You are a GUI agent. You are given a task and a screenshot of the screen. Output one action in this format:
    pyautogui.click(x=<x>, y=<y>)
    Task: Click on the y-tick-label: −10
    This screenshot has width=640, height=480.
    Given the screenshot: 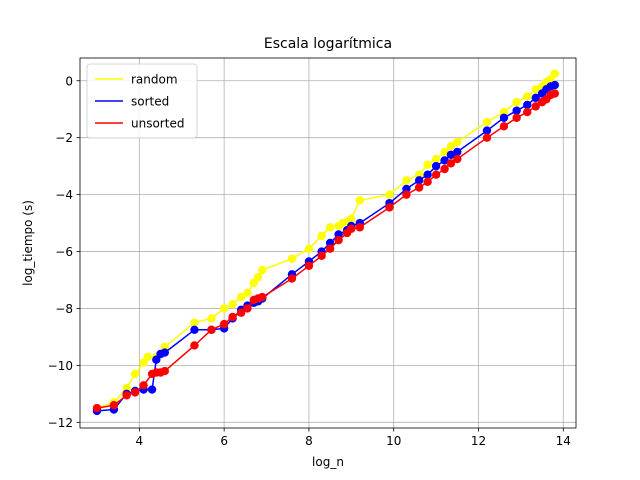 What is the action you would take?
    pyautogui.click(x=60, y=366)
    